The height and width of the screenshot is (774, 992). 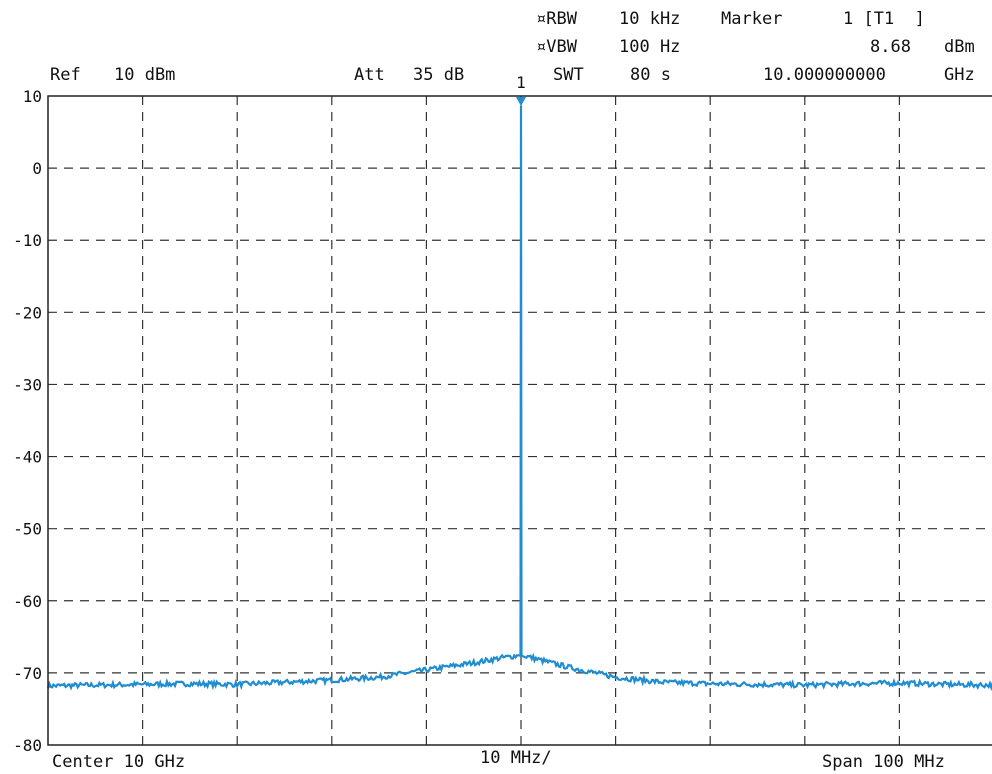 What do you see at coordinates (119, 762) in the screenshot?
I see `center-frequency: Center 10 GHz` at bounding box center [119, 762].